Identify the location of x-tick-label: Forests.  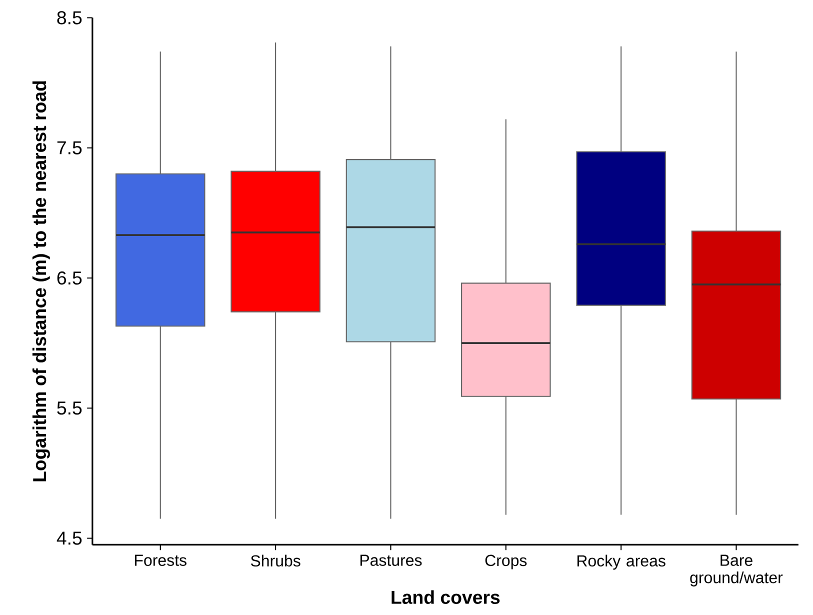
(160, 560).